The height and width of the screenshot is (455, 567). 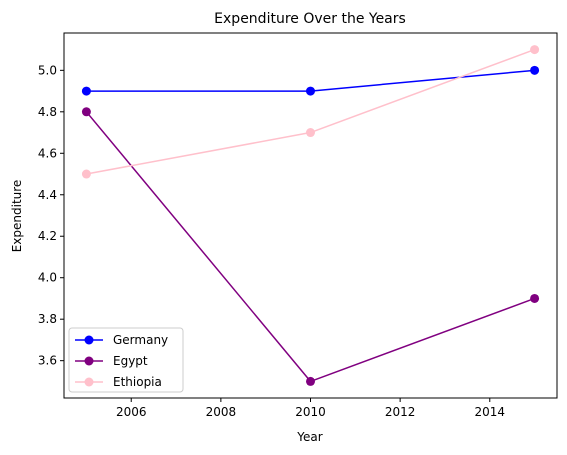 What do you see at coordinates (51, 215) in the screenshot?
I see `y-axis: 3.6 3.8 4.0 4.2 4.4 4.6 4.8 5.0` at bounding box center [51, 215].